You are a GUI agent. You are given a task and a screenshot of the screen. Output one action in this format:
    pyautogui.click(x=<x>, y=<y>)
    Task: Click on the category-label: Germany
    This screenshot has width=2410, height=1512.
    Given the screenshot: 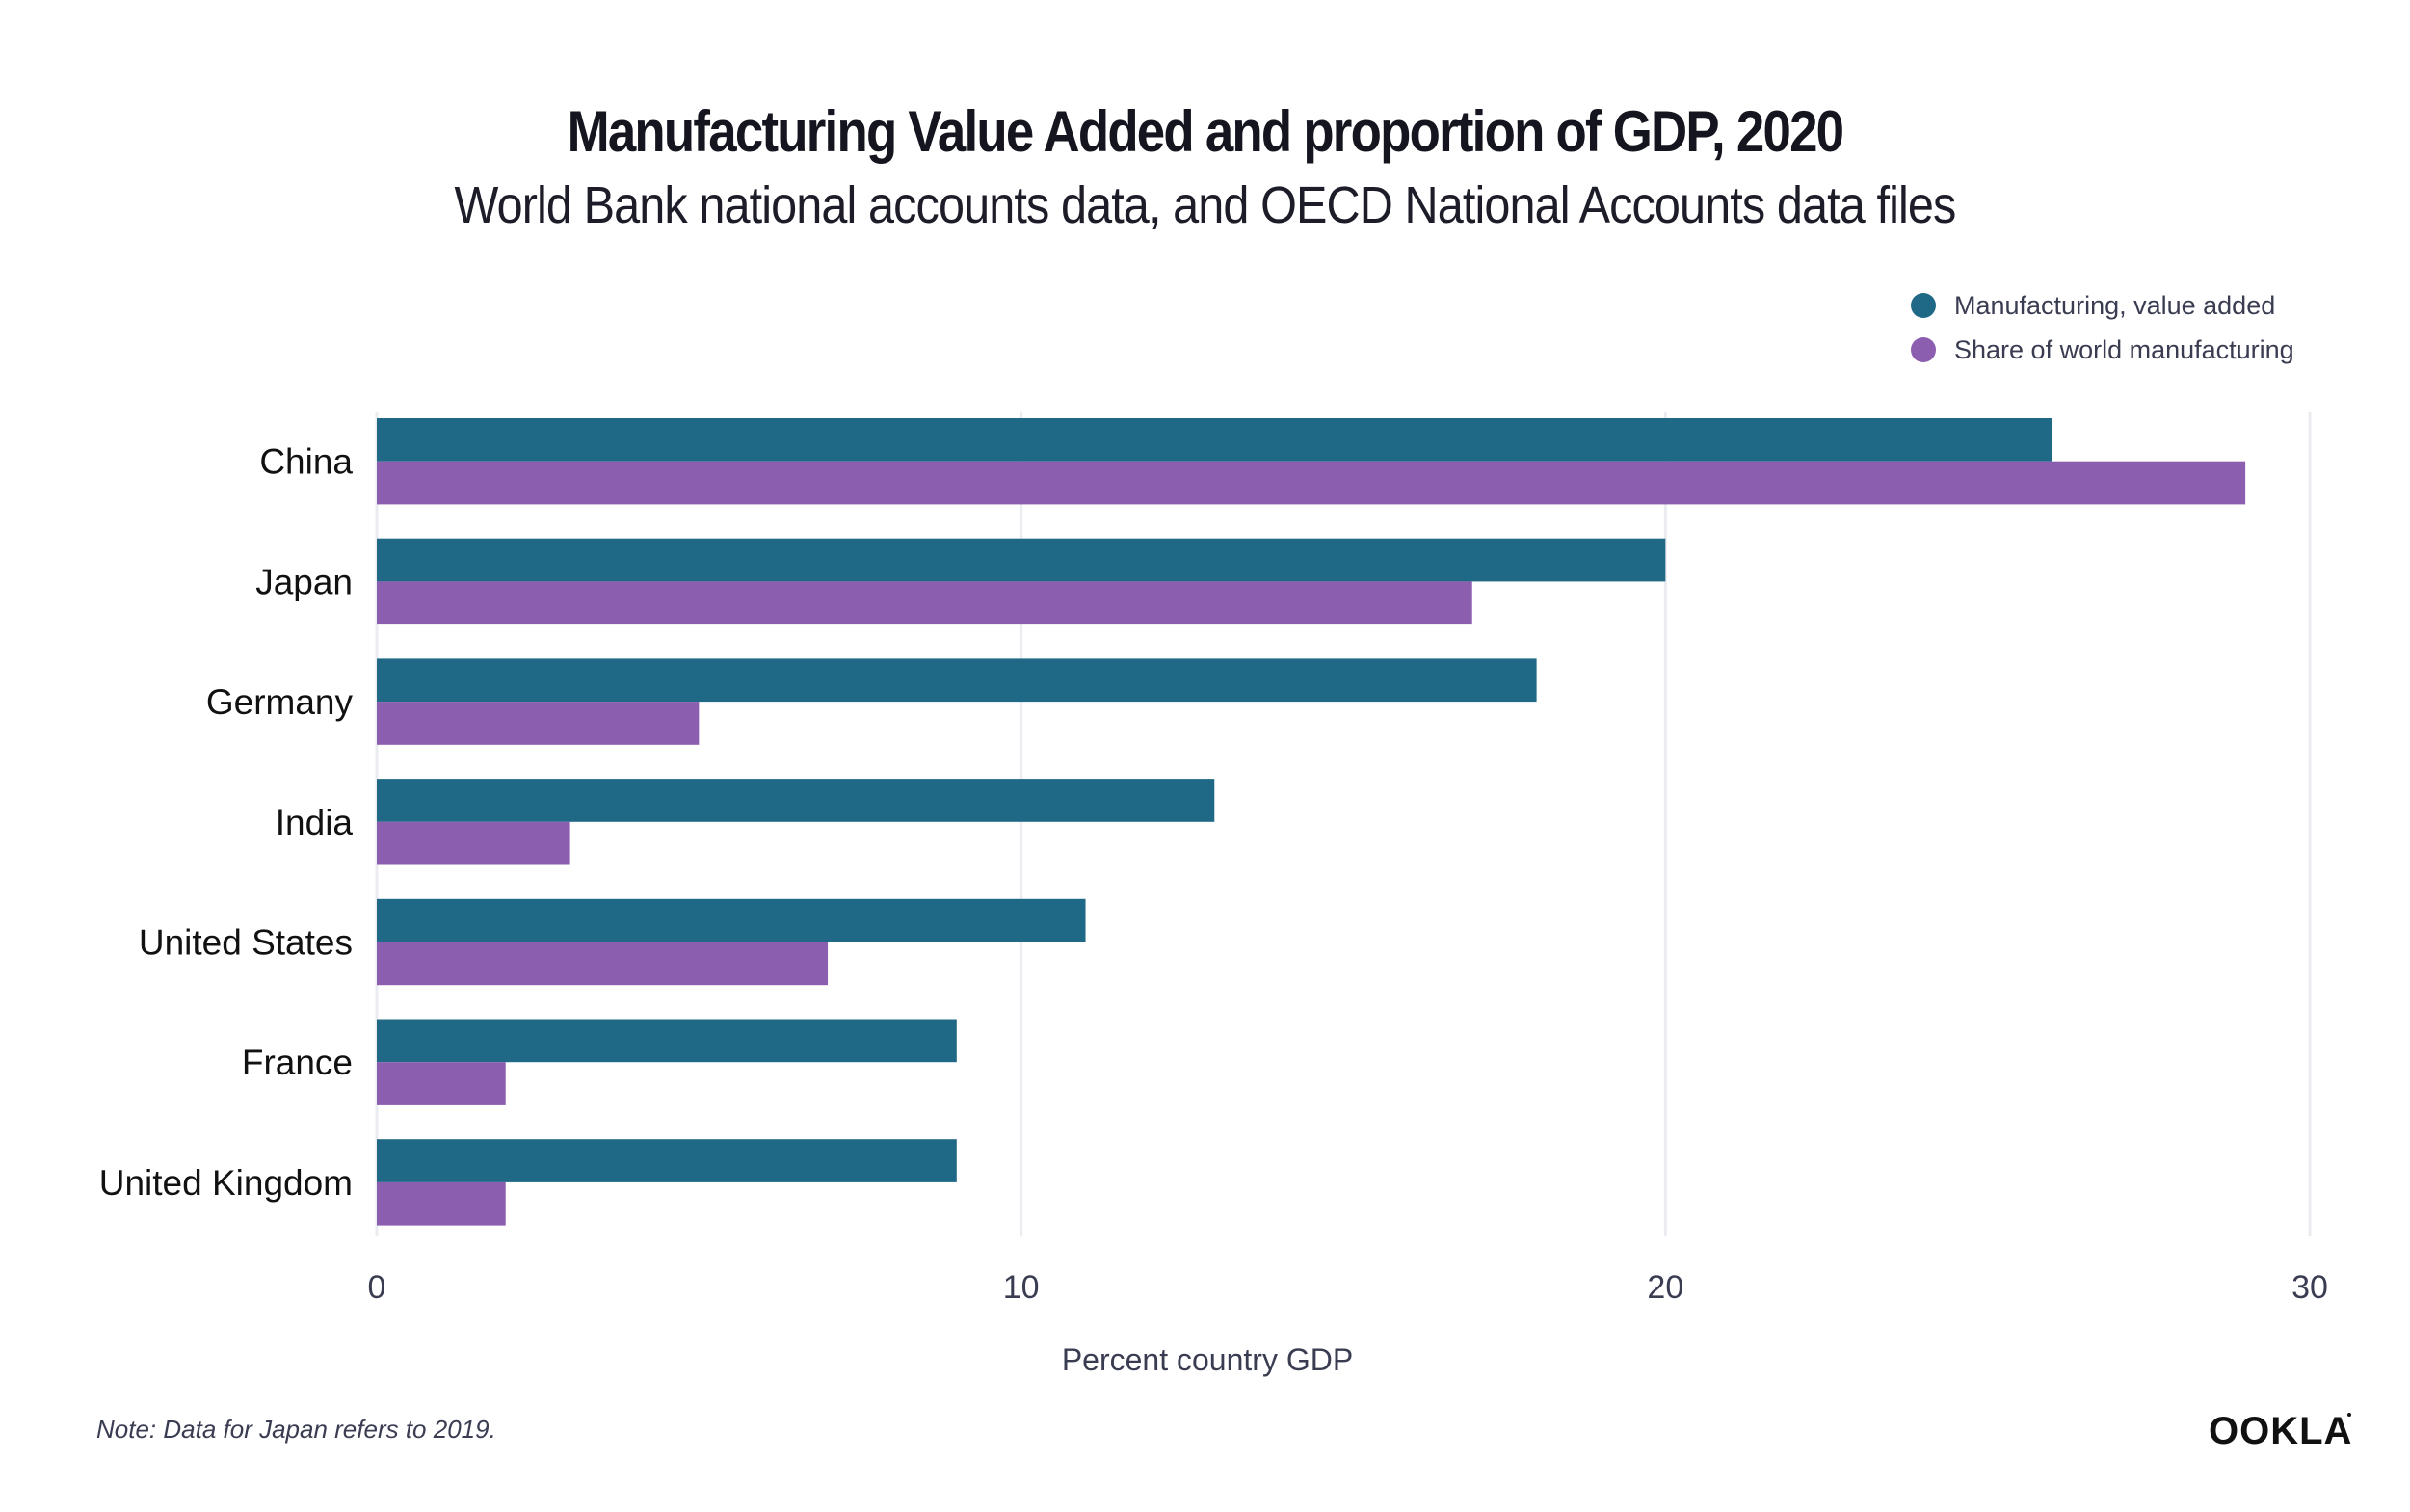 What is the action you would take?
    pyautogui.click(x=280, y=702)
    